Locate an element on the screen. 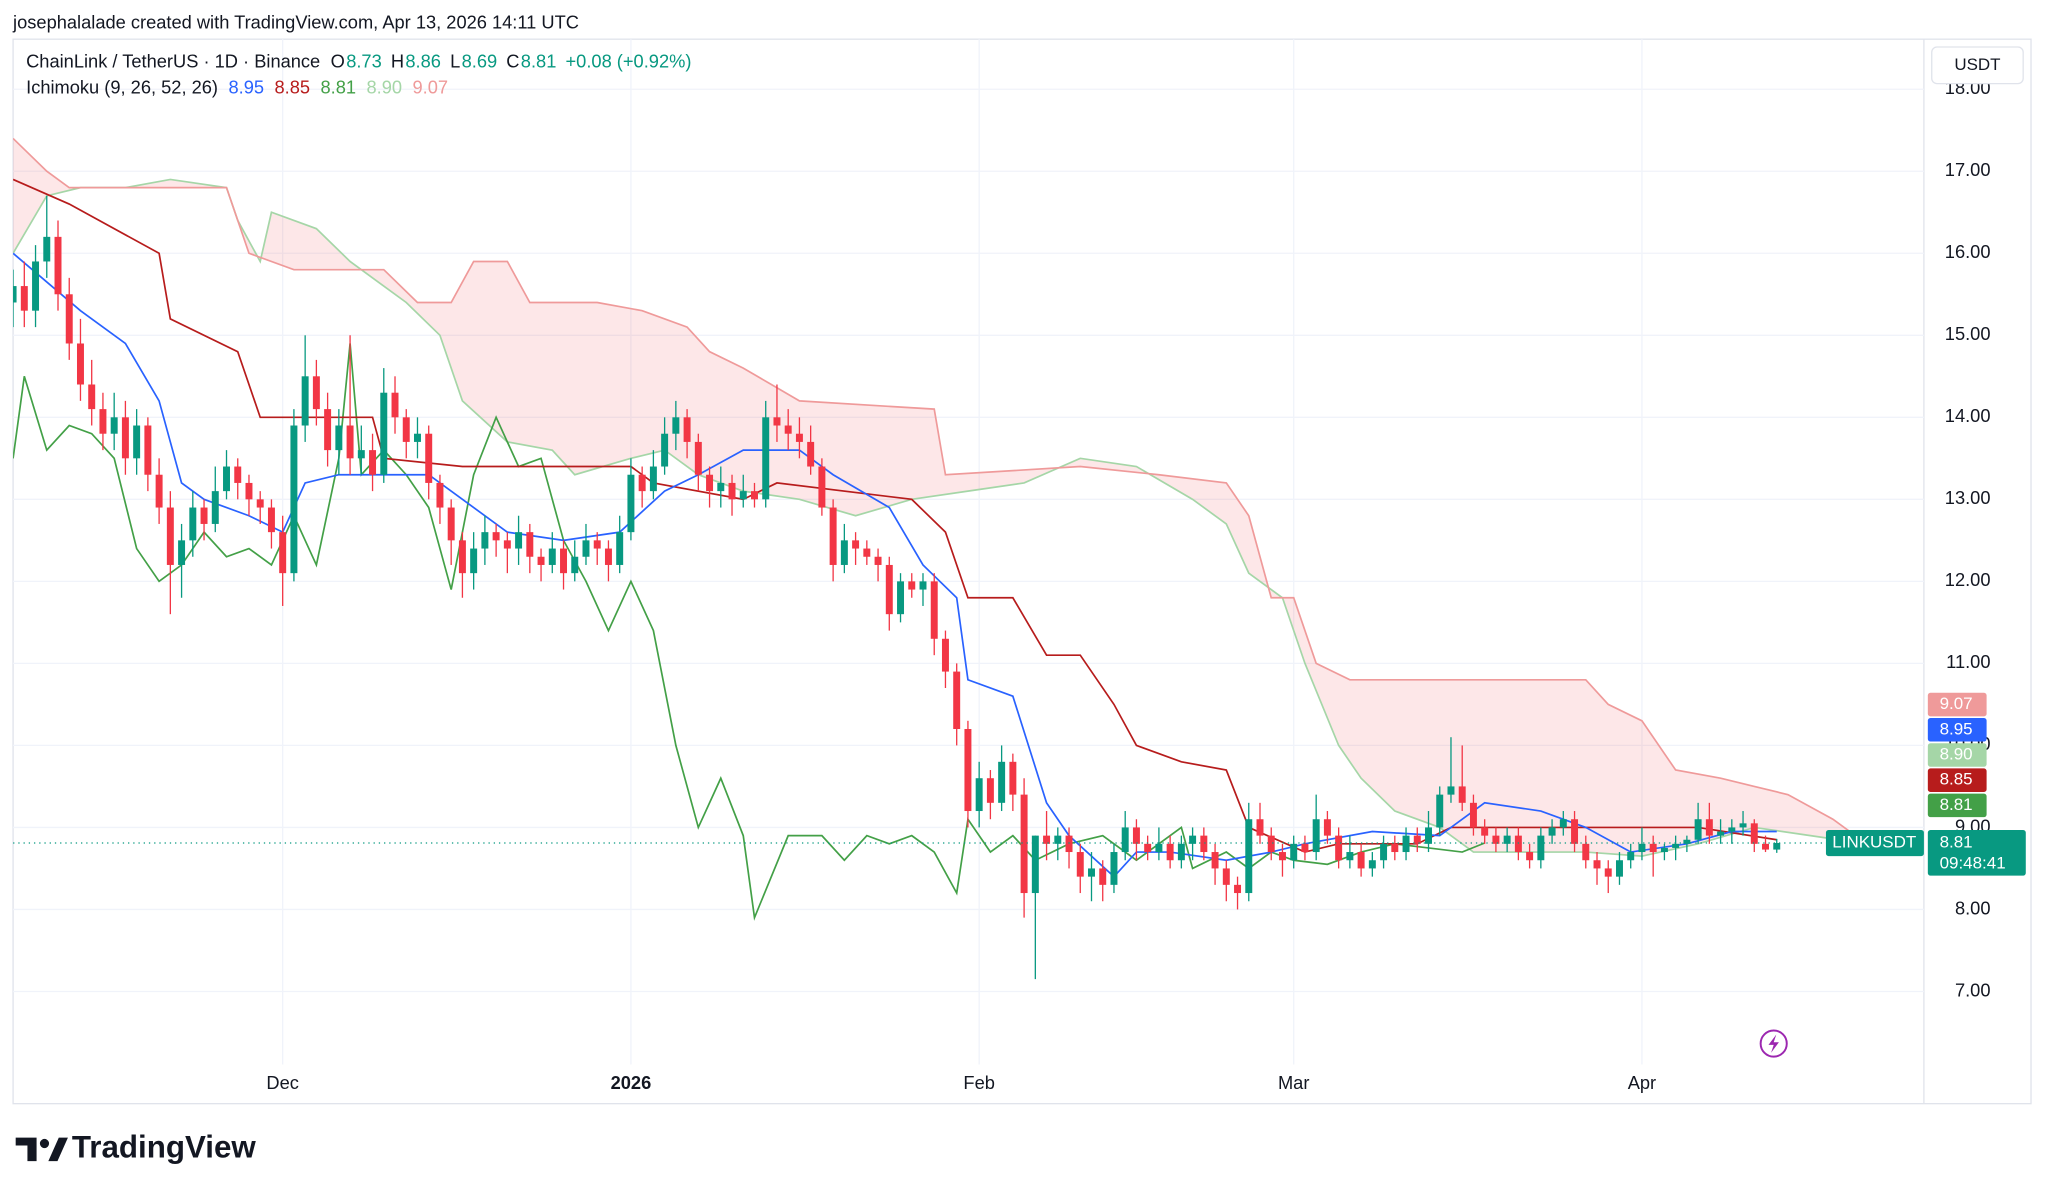  symbol-label-bg is located at coordinates (1874, 843).